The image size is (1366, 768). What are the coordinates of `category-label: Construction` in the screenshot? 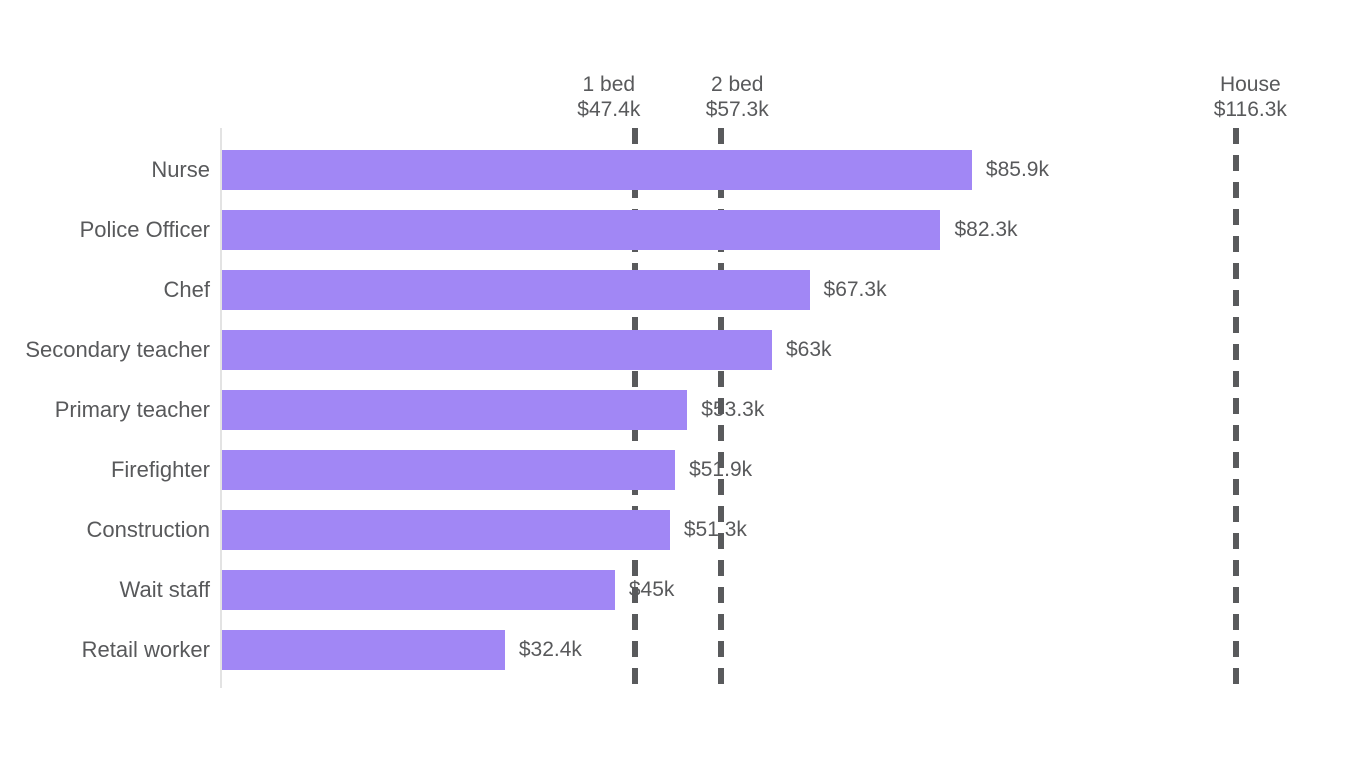 It's located at (148, 529).